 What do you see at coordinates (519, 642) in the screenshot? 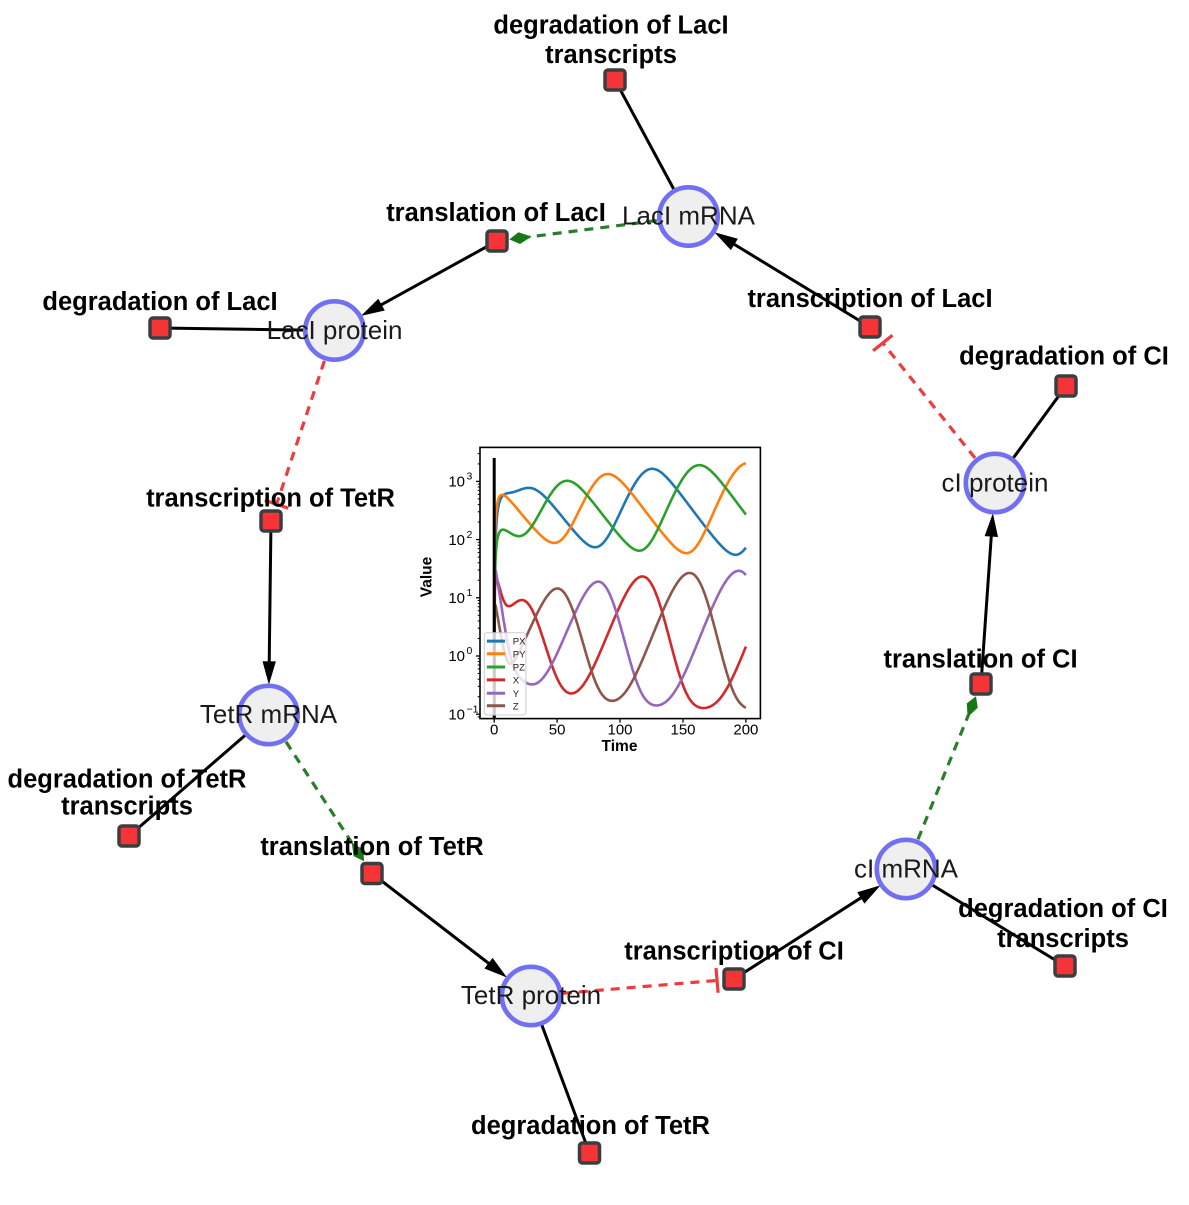
I see `svg-text: PX` at bounding box center [519, 642].